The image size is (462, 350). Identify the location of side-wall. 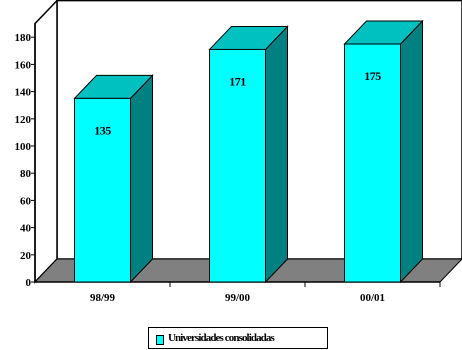
(46, 142).